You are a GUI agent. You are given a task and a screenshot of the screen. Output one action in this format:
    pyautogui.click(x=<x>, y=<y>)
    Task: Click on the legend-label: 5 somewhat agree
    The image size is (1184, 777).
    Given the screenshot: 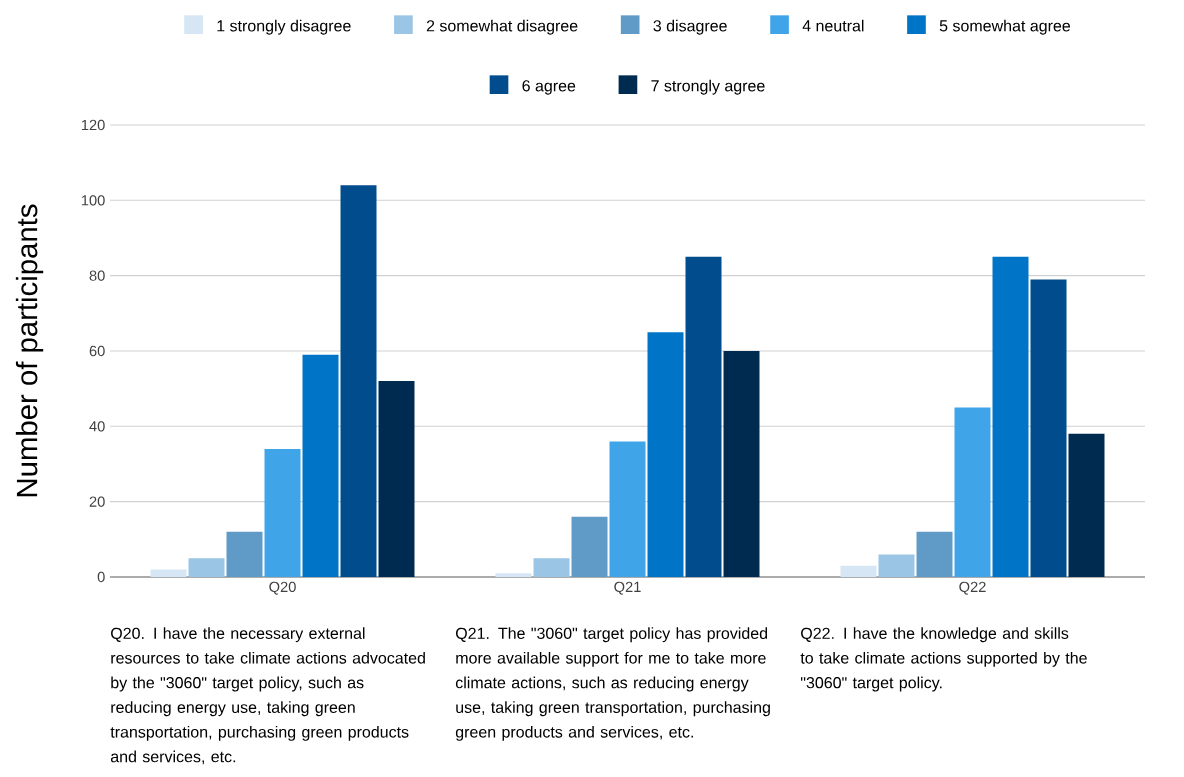 What is the action you would take?
    pyautogui.click(x=1005, y=27)
    